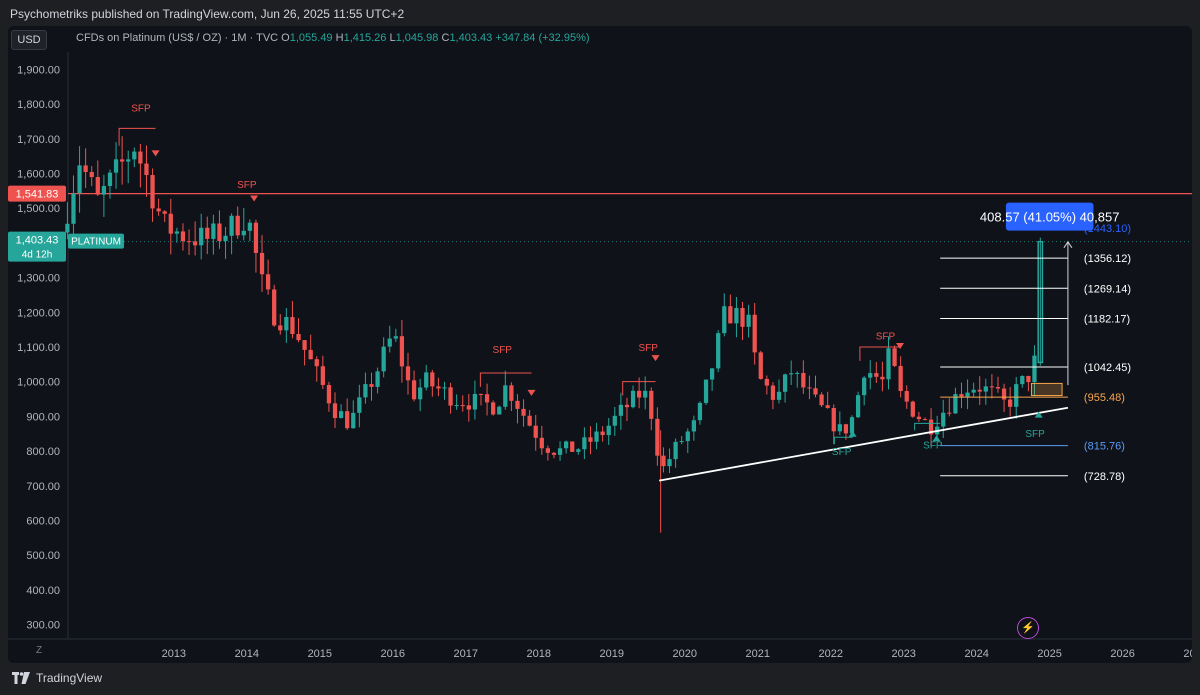 This screenshot has width=1200, height=695. I want to click on brand: TradingView, so click(57, 678).